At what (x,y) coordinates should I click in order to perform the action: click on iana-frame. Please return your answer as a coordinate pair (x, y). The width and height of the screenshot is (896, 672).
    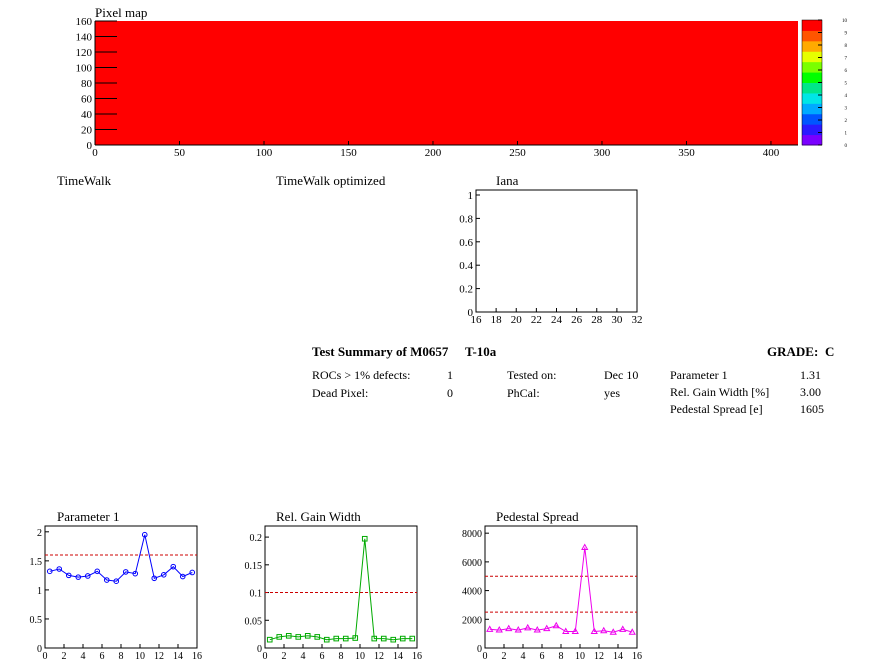
    Looking at the image, I should click on (556, 251).